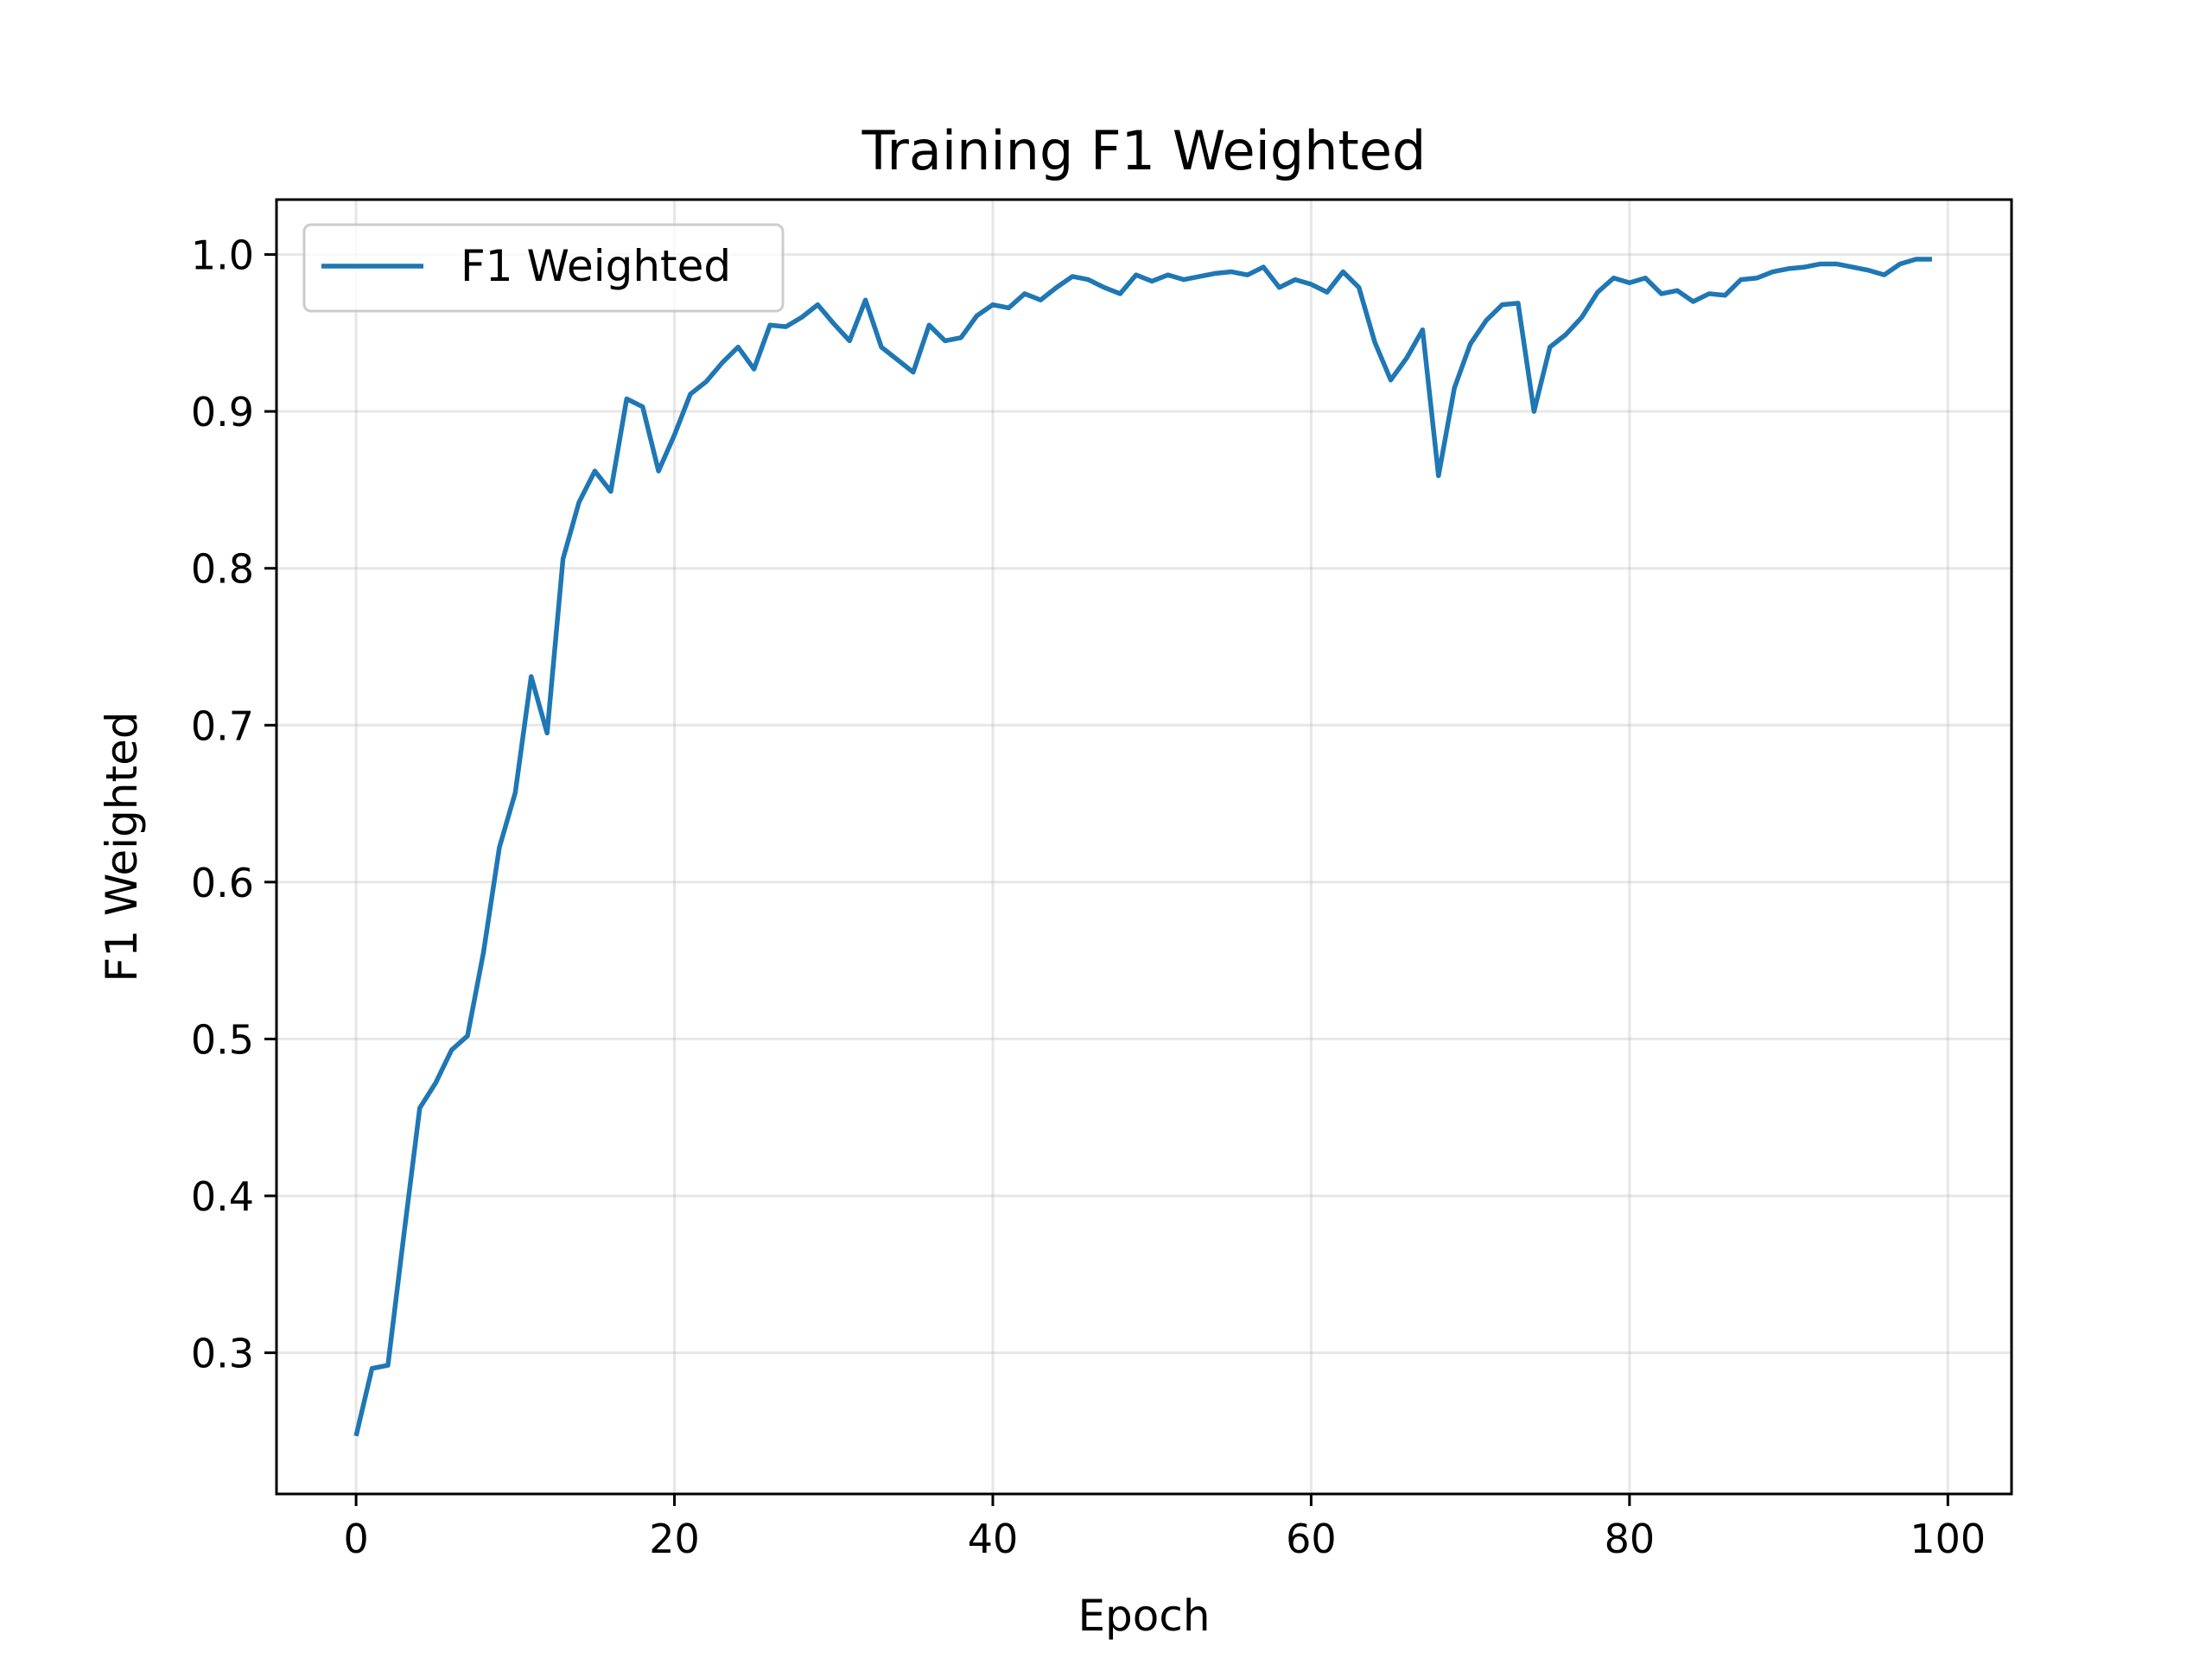  I want to click on y-tick-label: 0.4, so click(222, 1196).